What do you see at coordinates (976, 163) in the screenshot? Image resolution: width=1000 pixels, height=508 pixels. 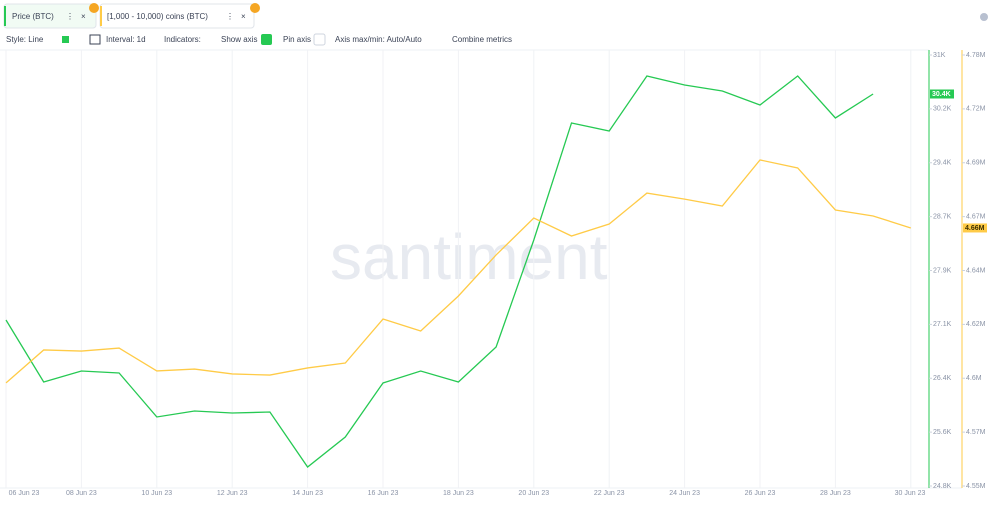 I see `y-tick-label: 4.69M` at bounding box center [976, 163].